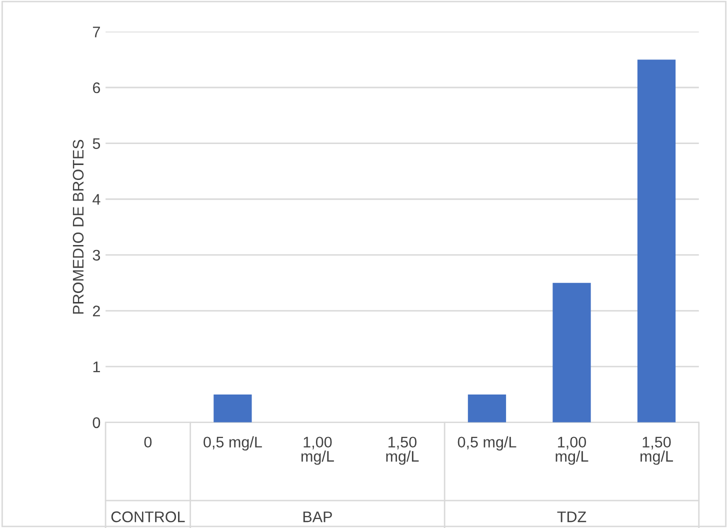 This screenshot has width=728, height=528. I want to click on text: CONTROL, so click(148, 516).